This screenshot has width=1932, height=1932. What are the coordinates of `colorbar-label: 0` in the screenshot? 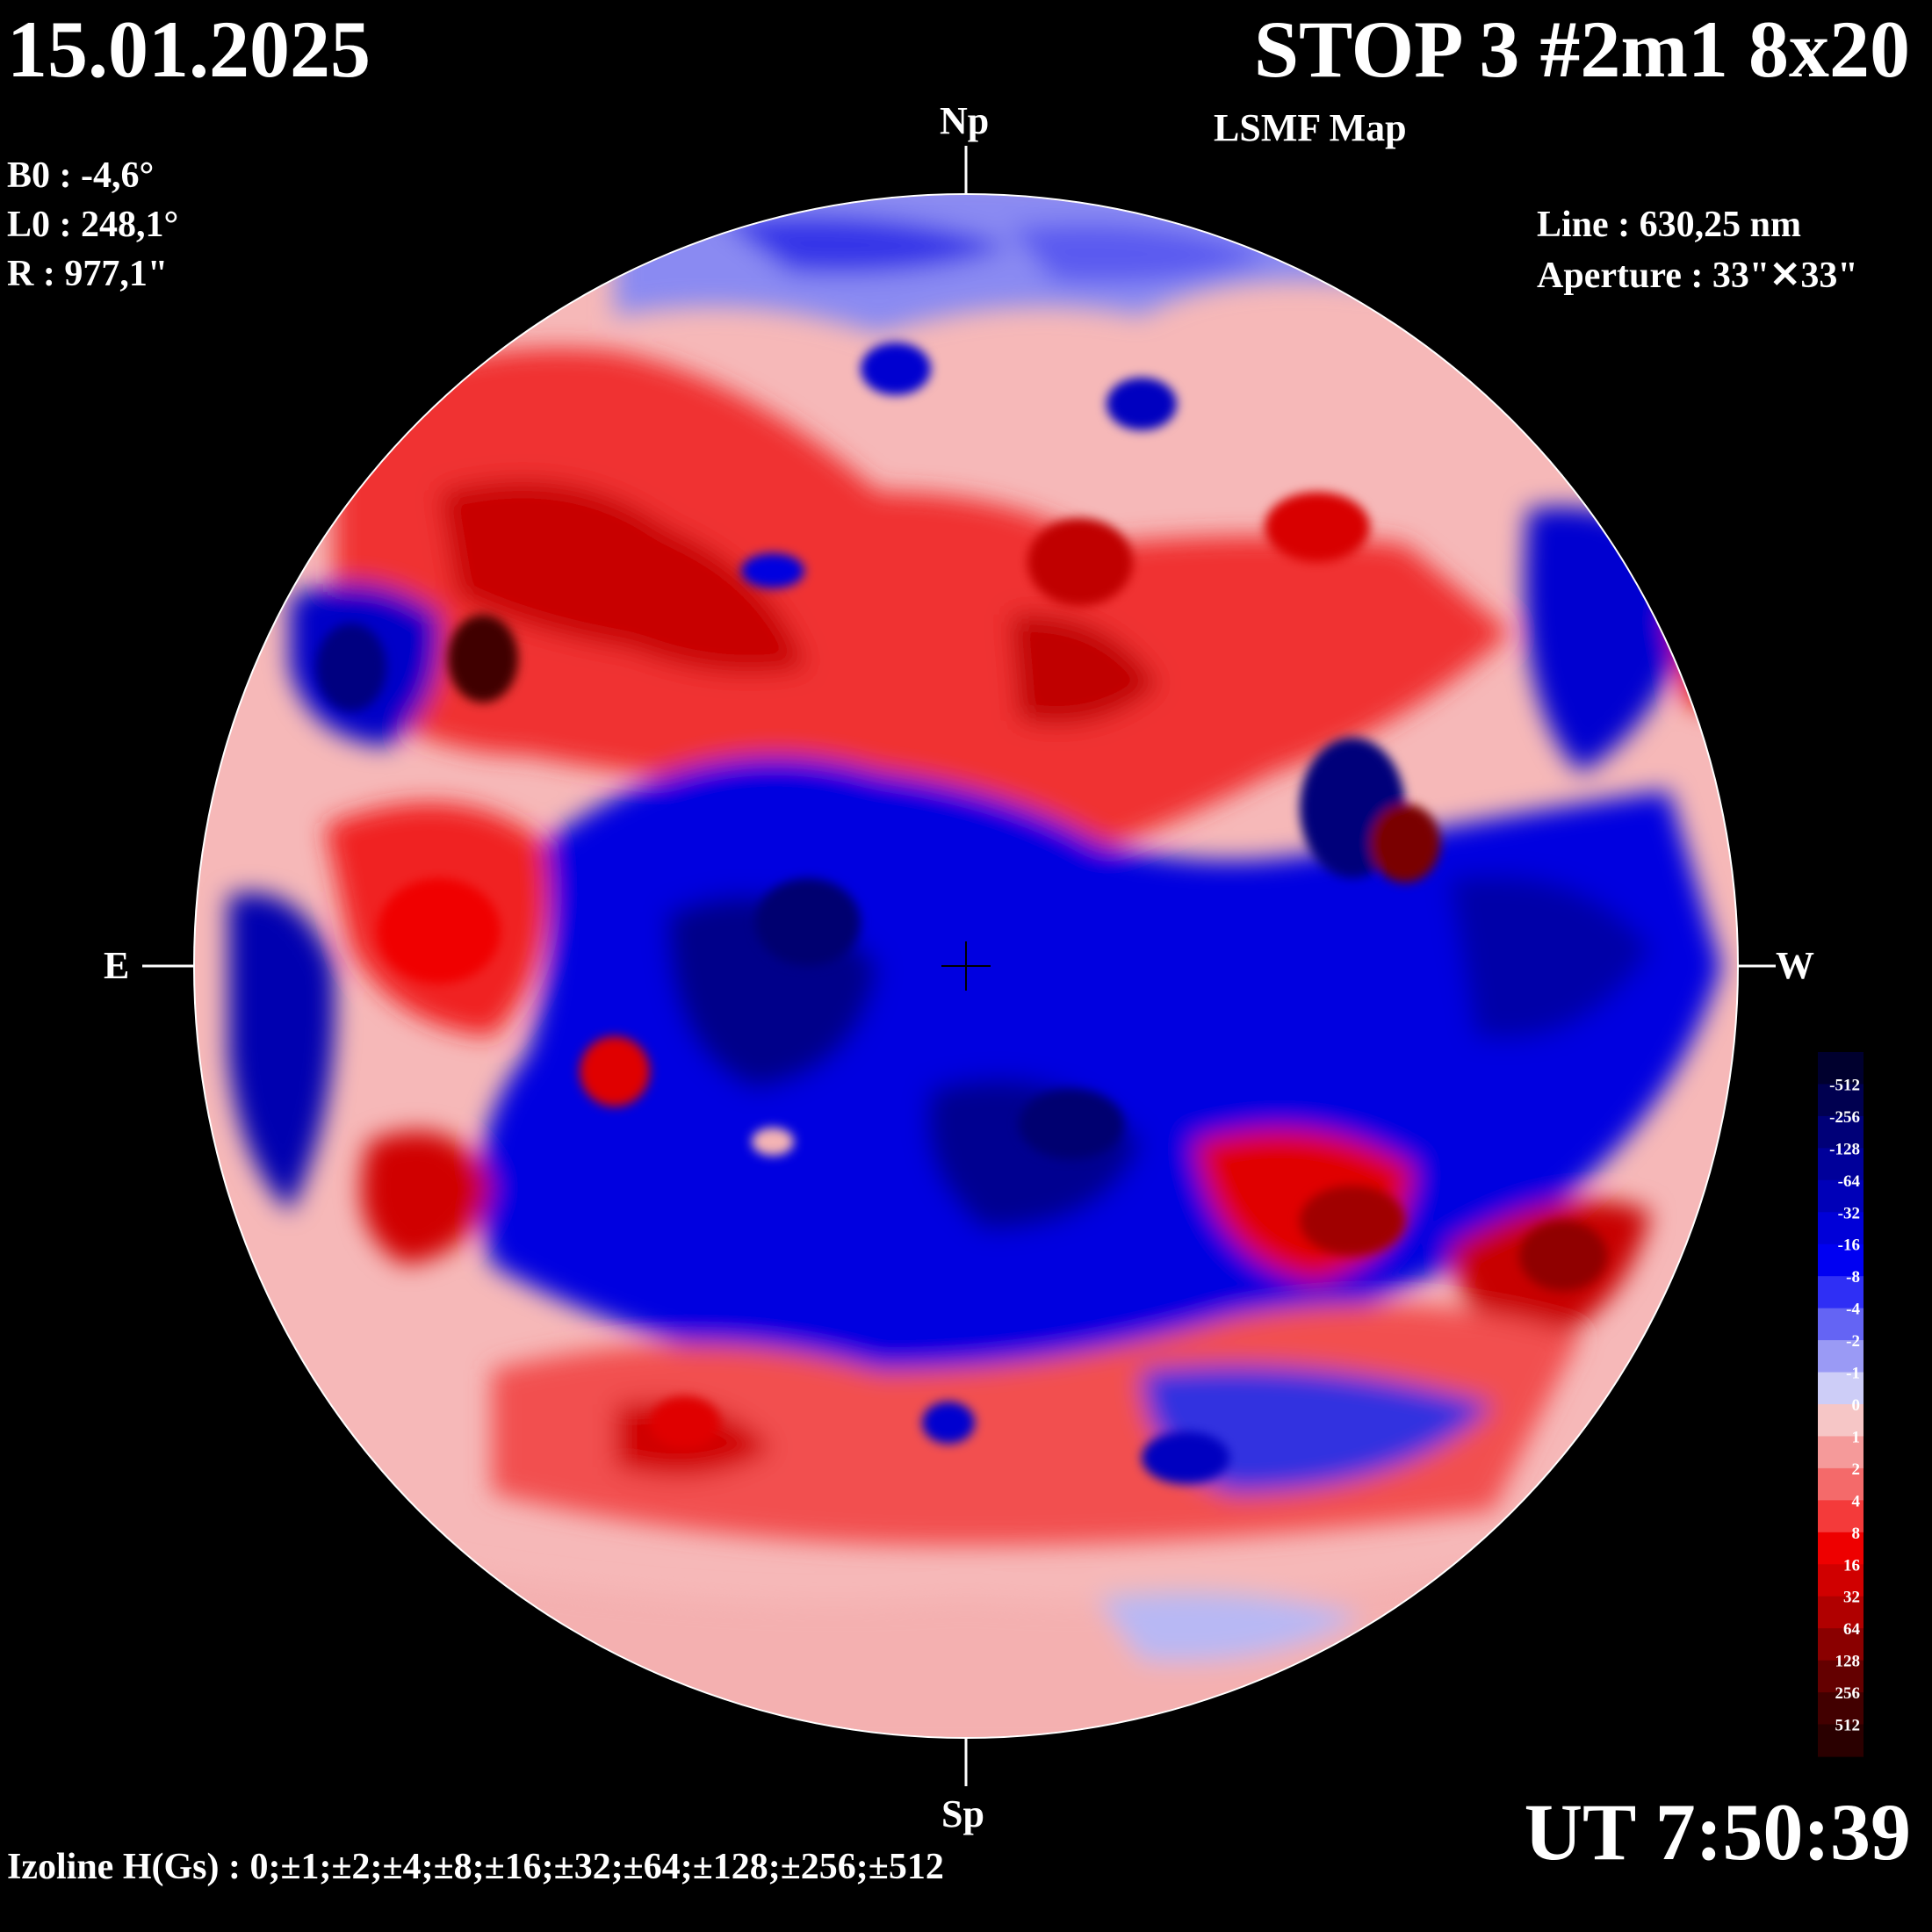 It's located at (1857, 1405).